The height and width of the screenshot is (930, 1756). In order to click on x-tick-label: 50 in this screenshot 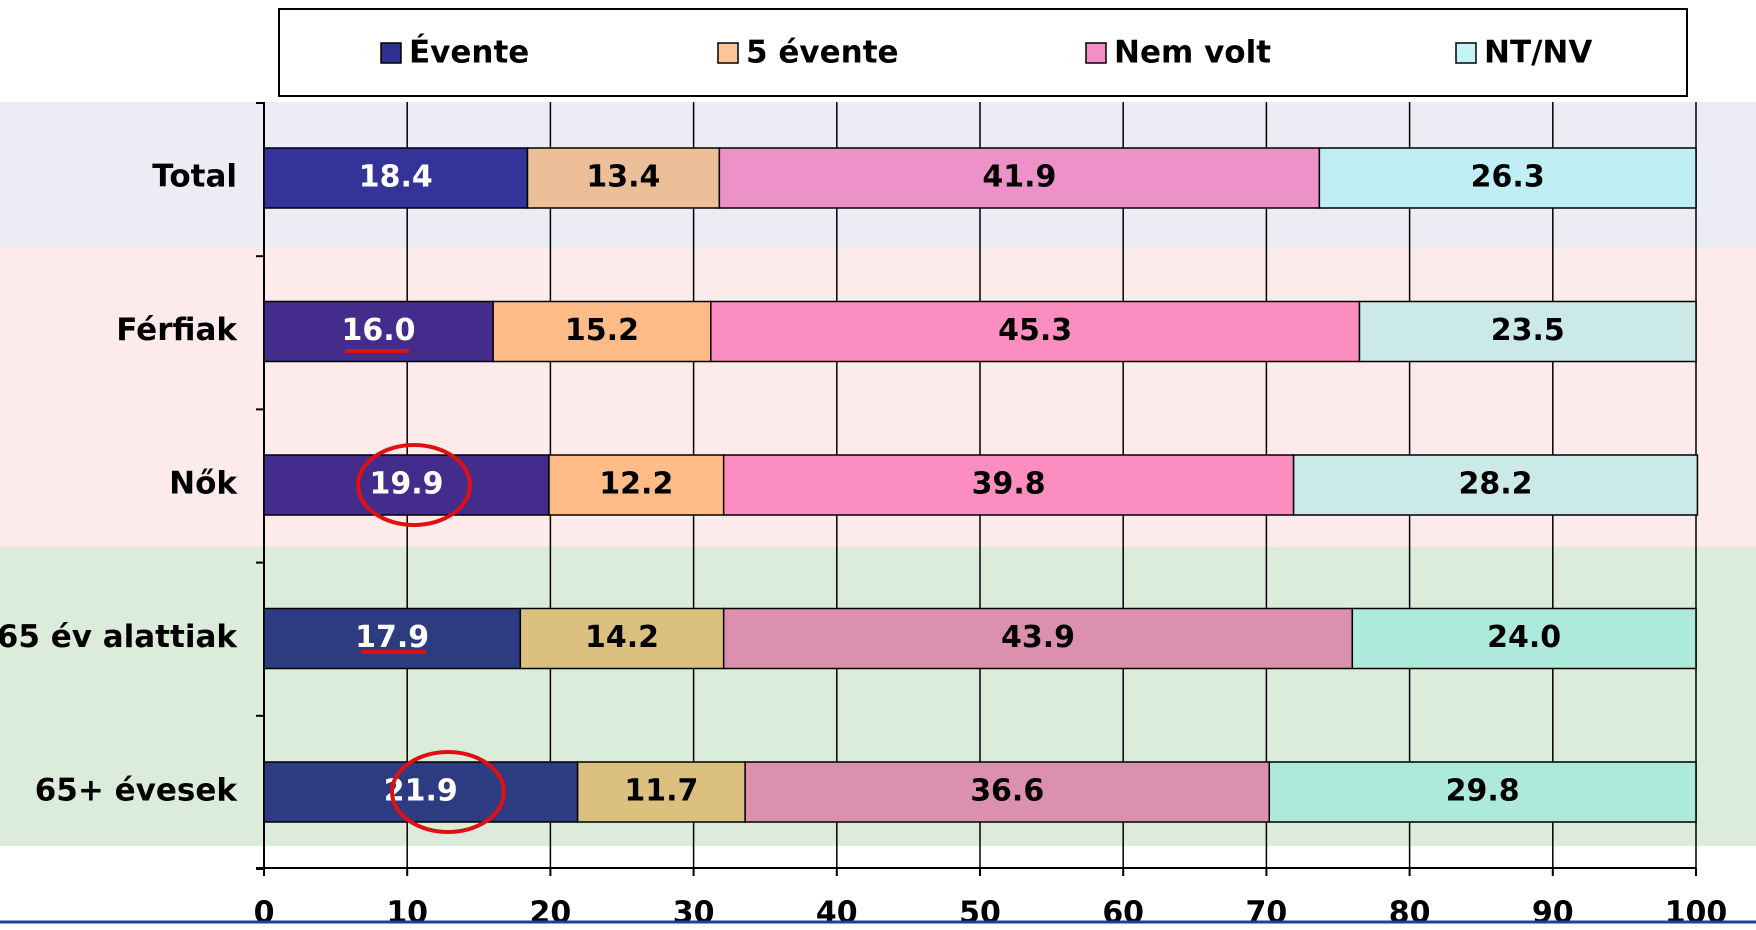, I will do `click(980, 913)`.